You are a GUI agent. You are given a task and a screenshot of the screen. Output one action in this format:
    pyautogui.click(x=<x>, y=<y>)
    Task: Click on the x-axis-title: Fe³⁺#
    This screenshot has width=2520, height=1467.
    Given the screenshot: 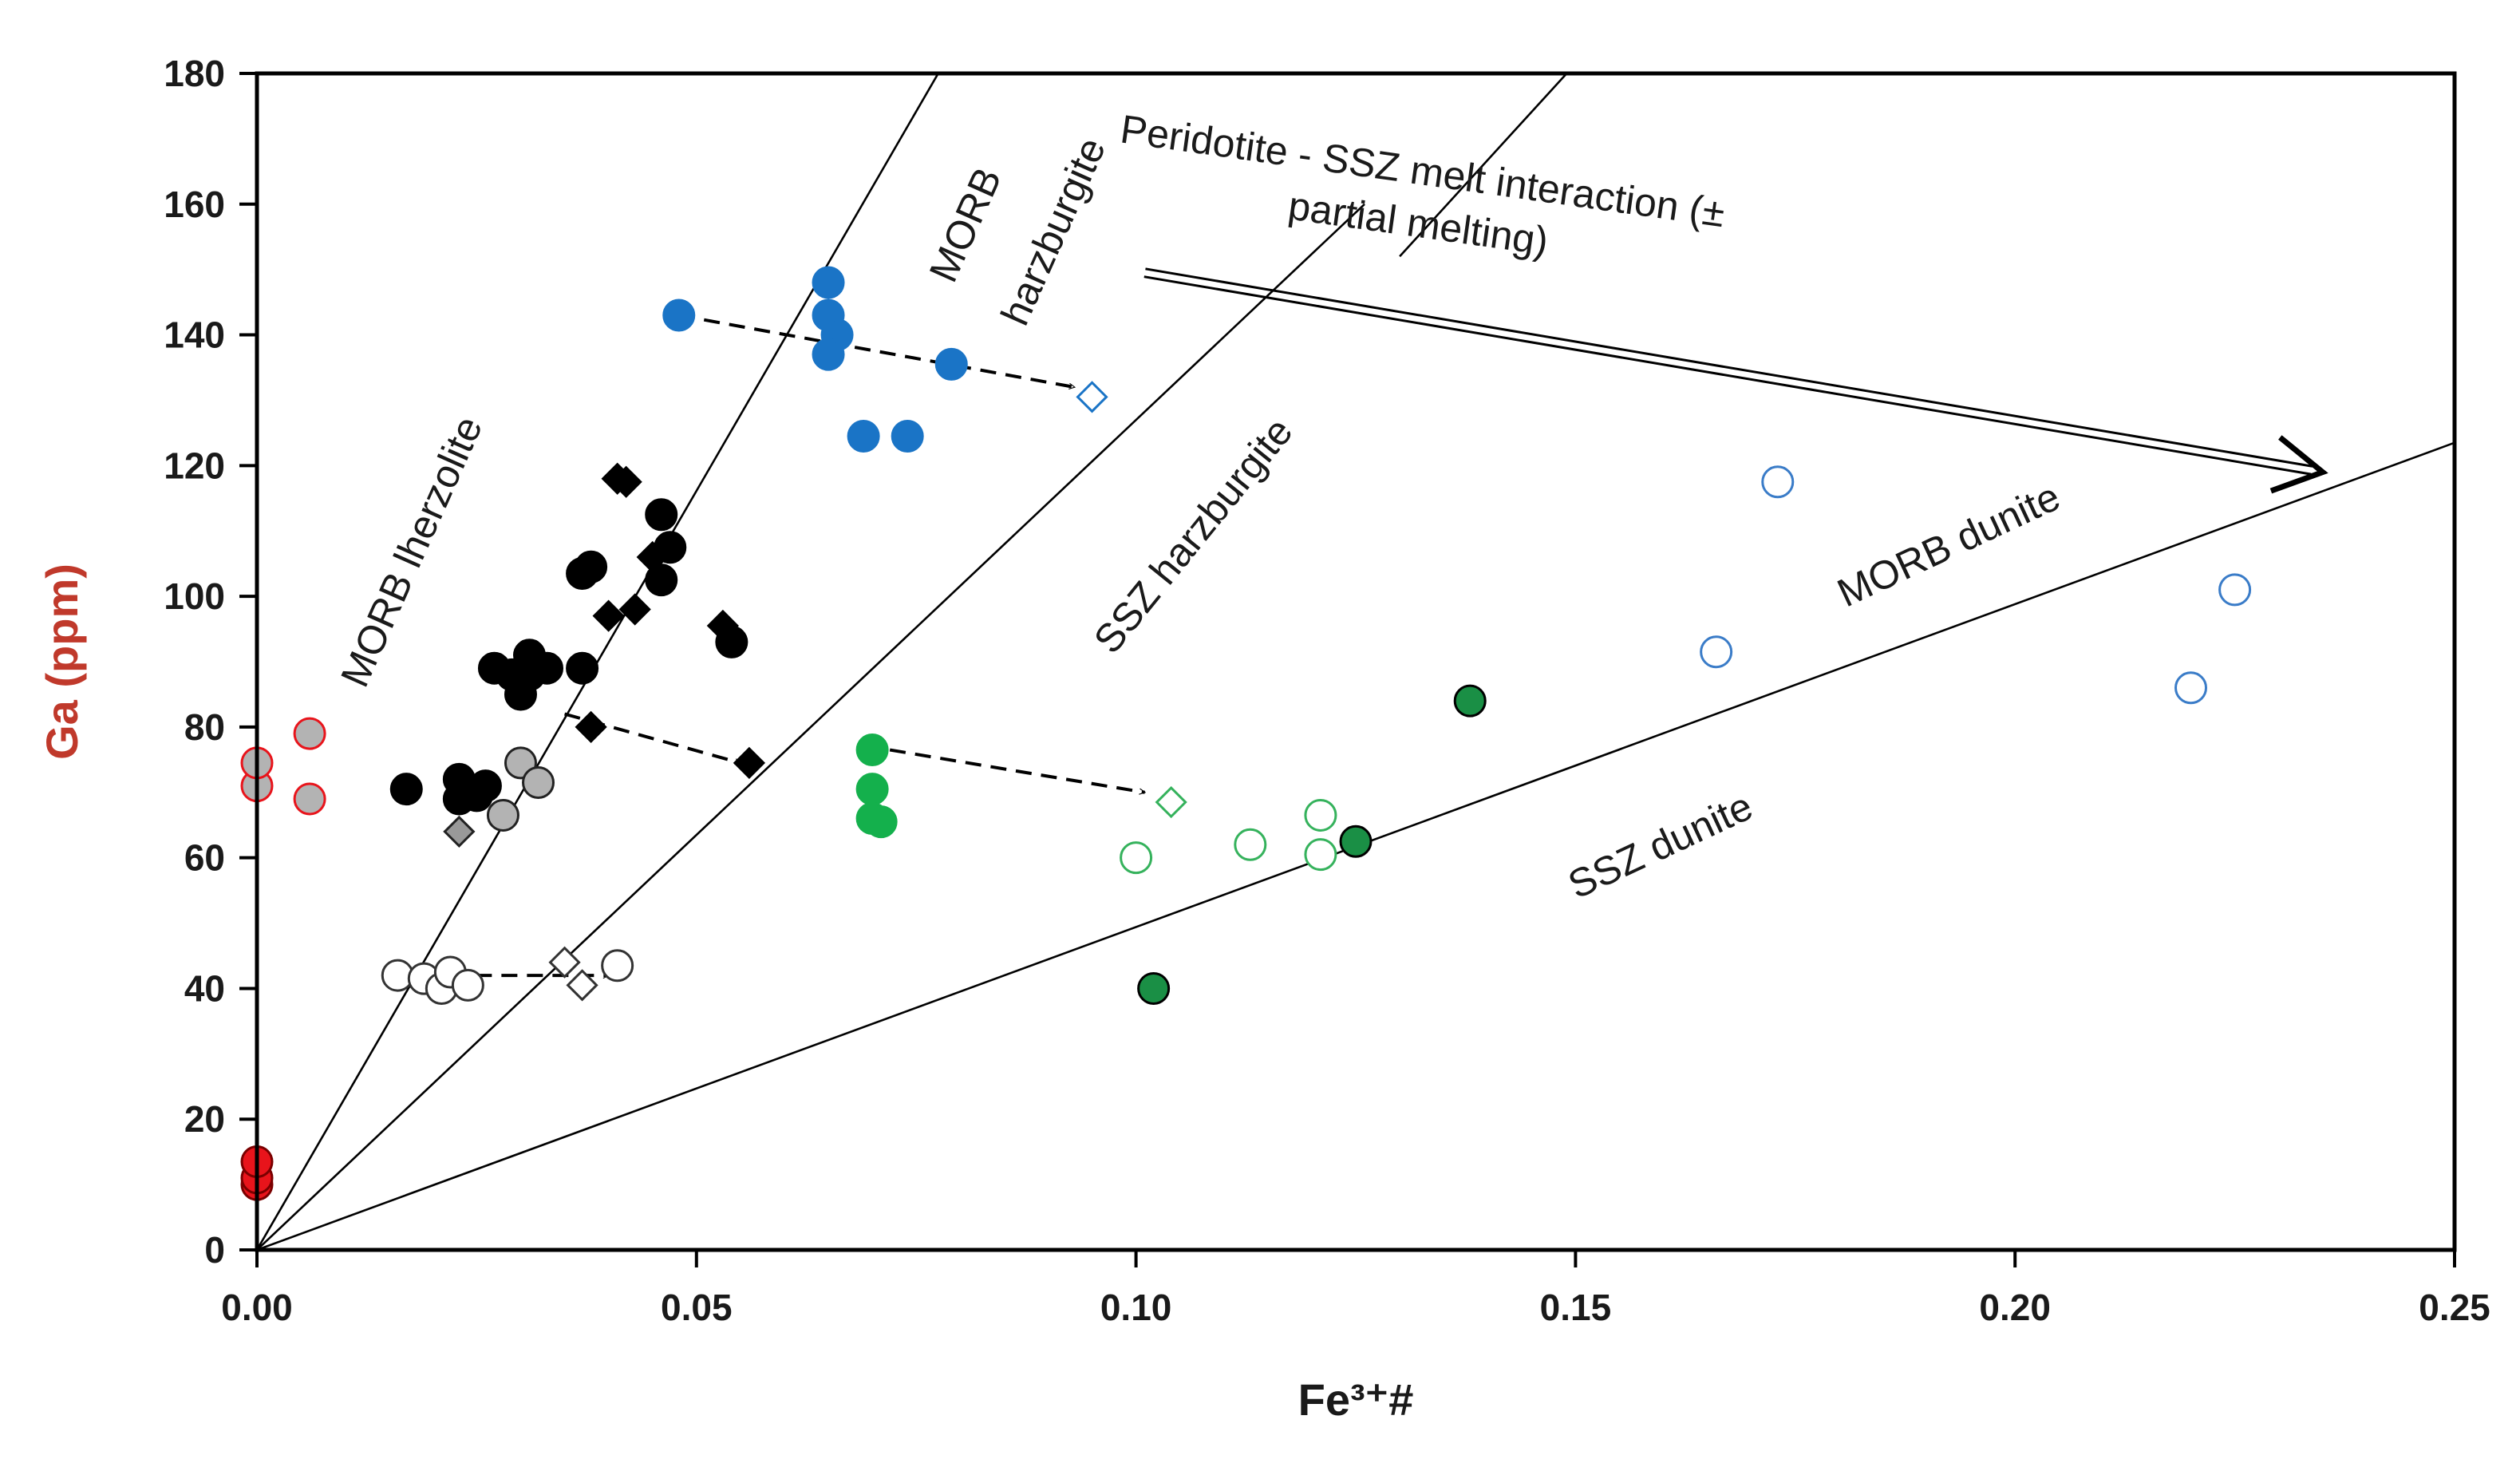 What is the action you would take?
    pyautogui.click(x=1356, y=1399)
    